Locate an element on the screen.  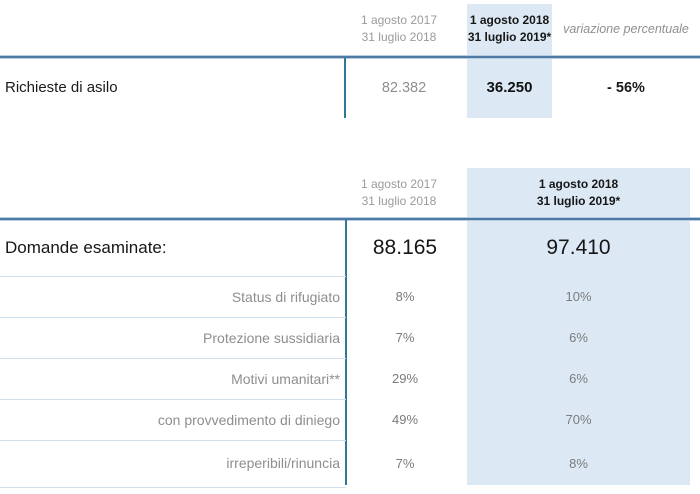
table2-vertical-rule is located at coordinates (346, 352).